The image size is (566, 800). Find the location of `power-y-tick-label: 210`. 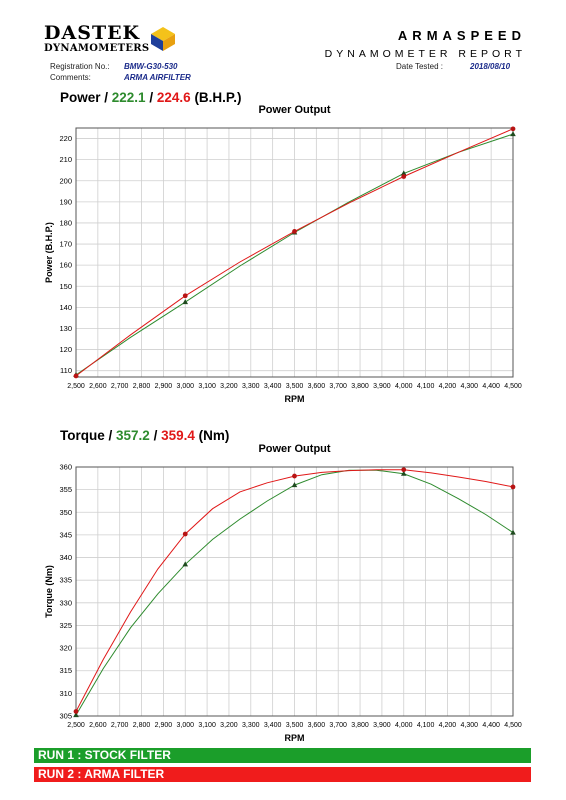

power-y-tick-label: 210 is located at coordinates (65, 159).